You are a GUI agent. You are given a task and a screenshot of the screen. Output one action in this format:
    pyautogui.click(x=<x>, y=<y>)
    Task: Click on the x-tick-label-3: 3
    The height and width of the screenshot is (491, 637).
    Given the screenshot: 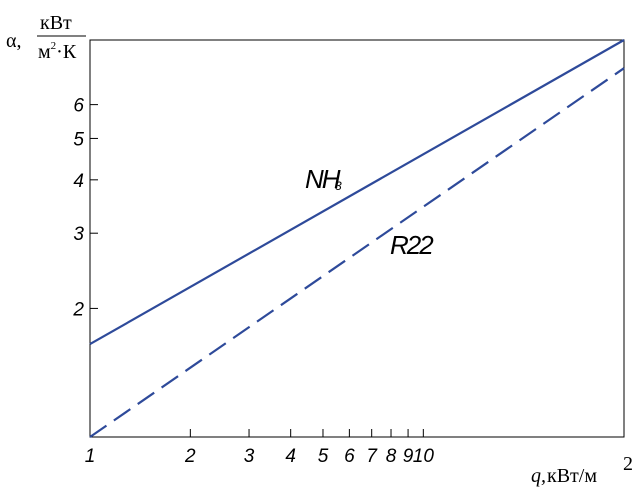 What is the action you would take?
    pyautogui.click(x=249, y=456)
    